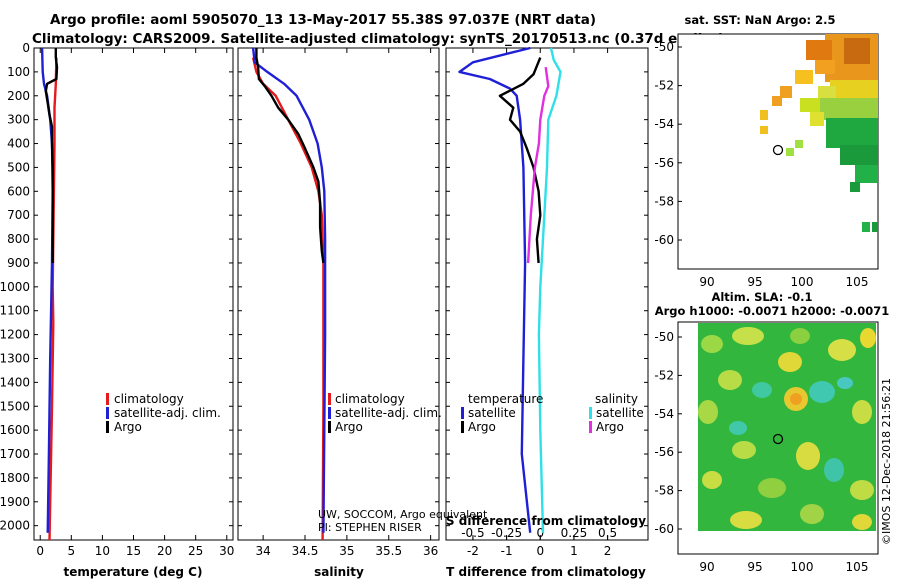  Describe the element at coordinates (590, 413) in the screenshot. I see `legend-swatch-s-satellite` at that location.